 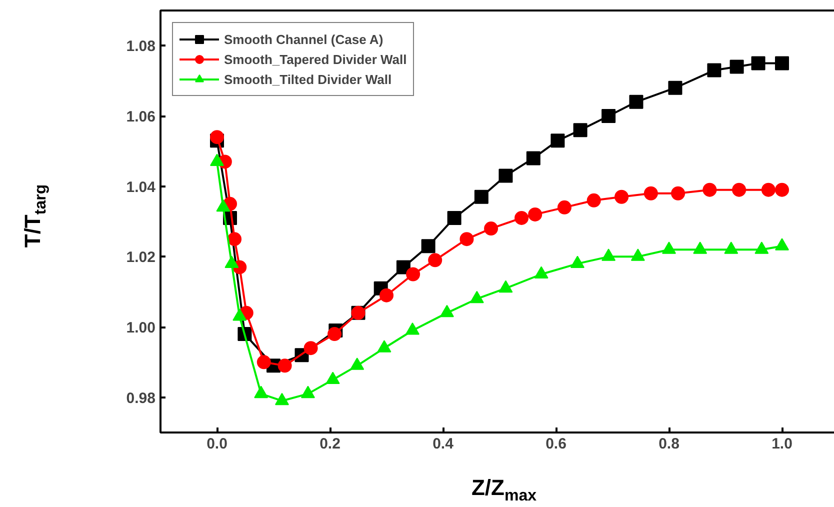 What do you see at coordinates (315, 59) in the screenshot?
I see `legend-label: Smooth_Tapered Divider Wall` at bounding box center [315, 59].